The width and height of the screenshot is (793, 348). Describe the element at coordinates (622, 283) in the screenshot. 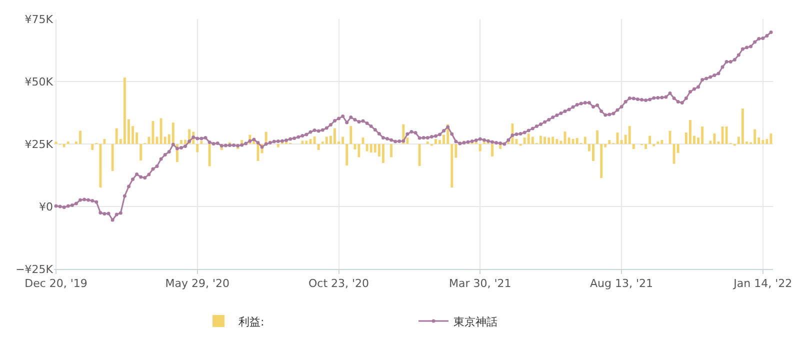

I see `x-tick-label: Aug 13, '21` at that location.